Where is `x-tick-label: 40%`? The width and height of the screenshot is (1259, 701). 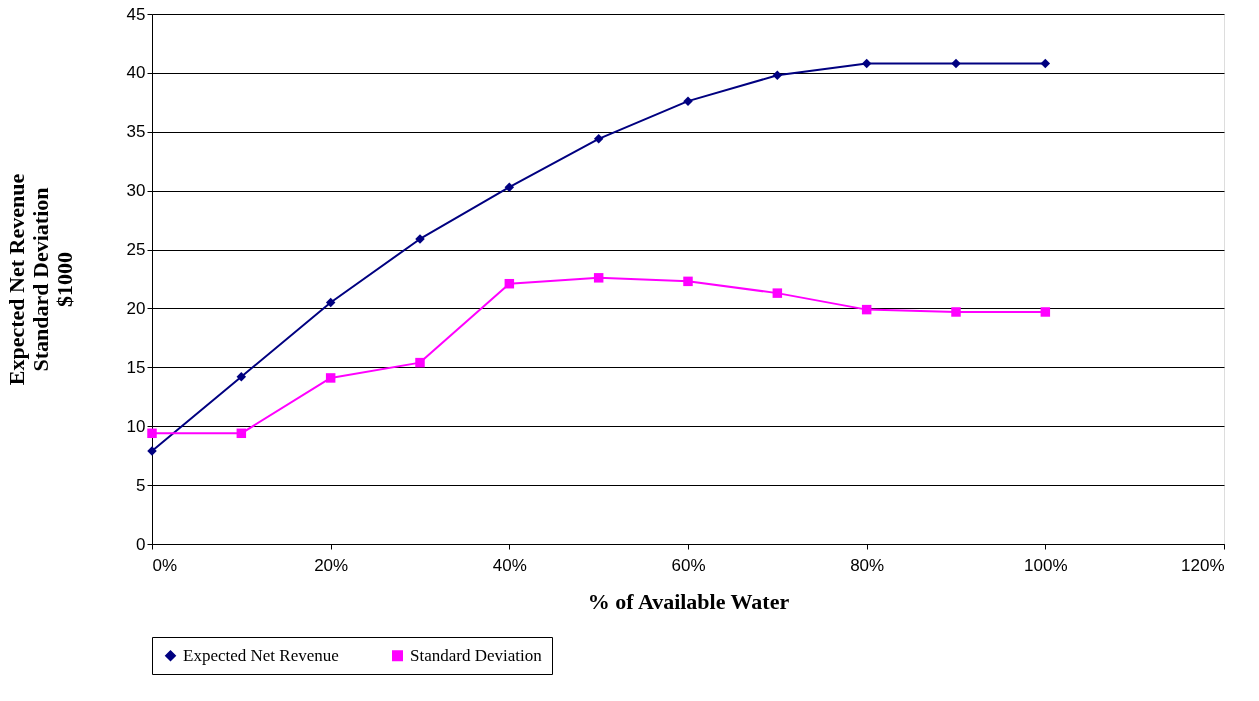 x-tick-label: 40% is located at coordinates (509, 565).